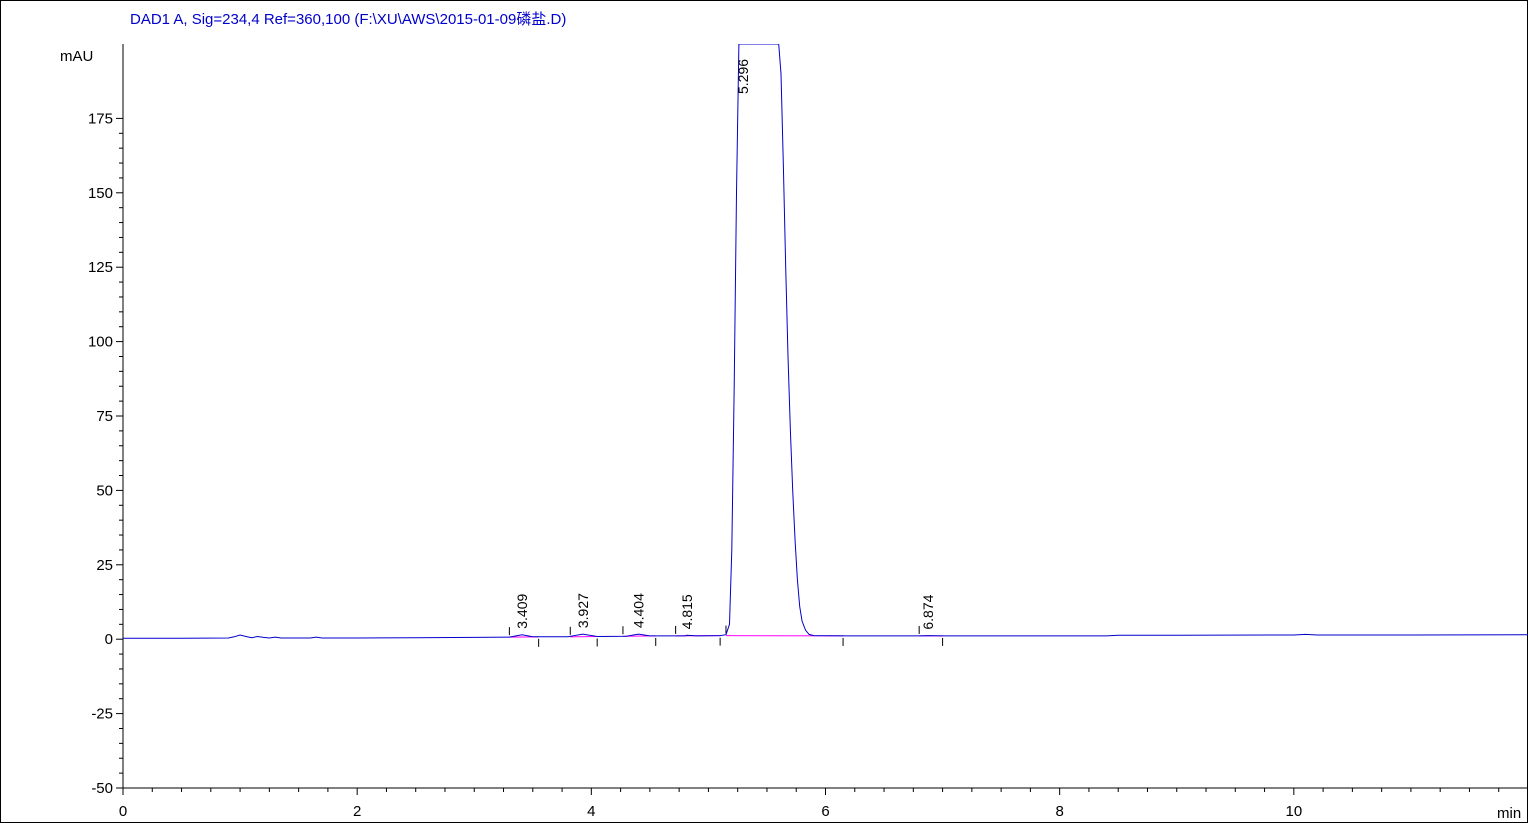 The image size is (1528, 823). Describe the element at coordinates (100, 342) in the screenshot. I see `y-tick-label: 100` at that location.